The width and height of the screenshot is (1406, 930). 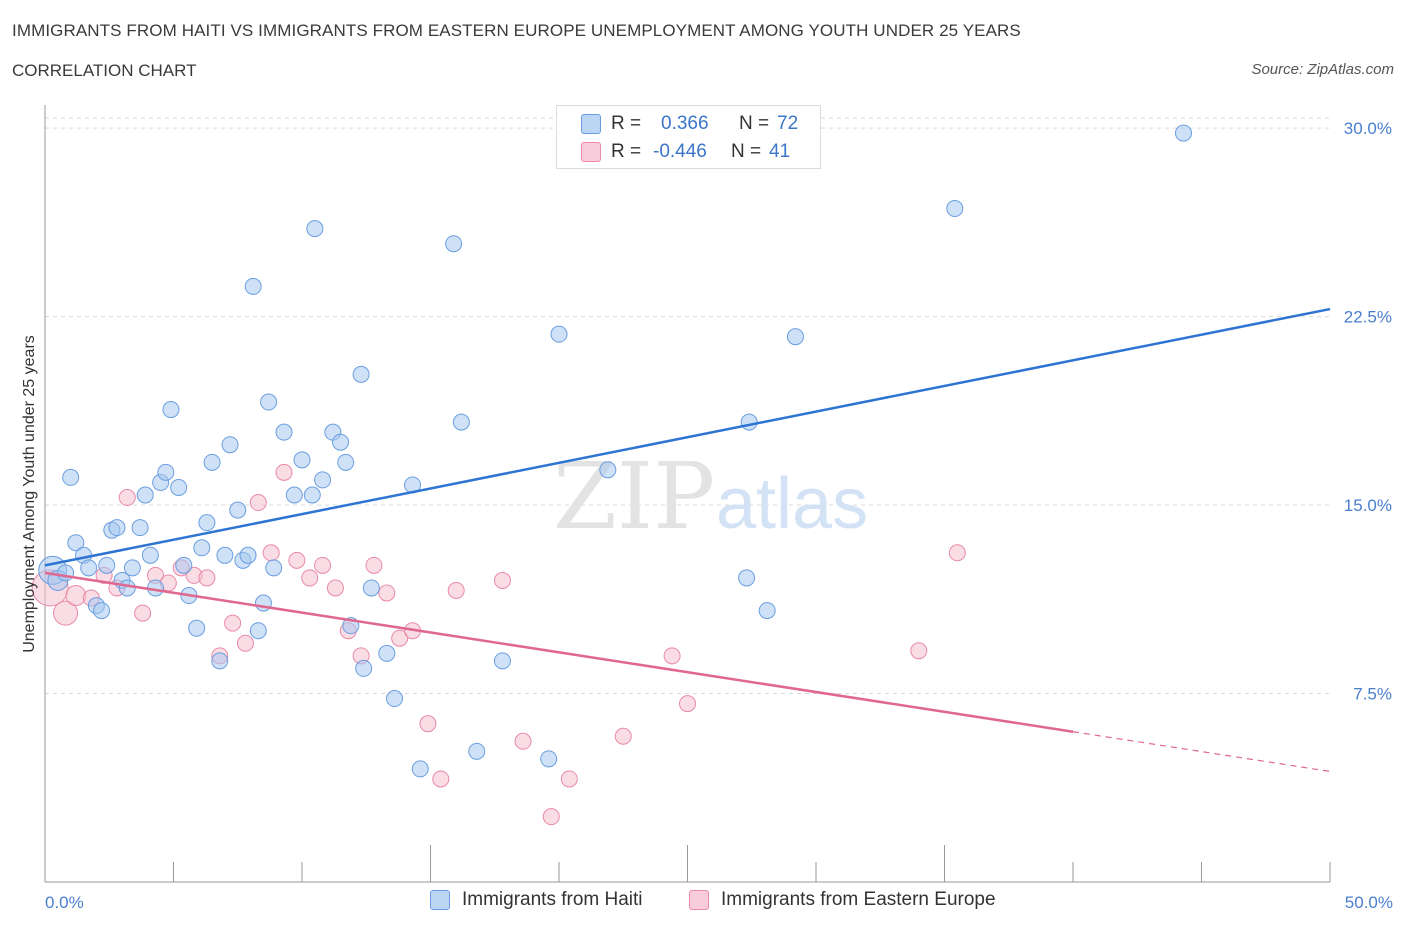 What do you see at coordinates (1322, 69) in the screenshot?
I see `source-credit: Source: ZipAtlas.com` at bounding box center [1322, 69].